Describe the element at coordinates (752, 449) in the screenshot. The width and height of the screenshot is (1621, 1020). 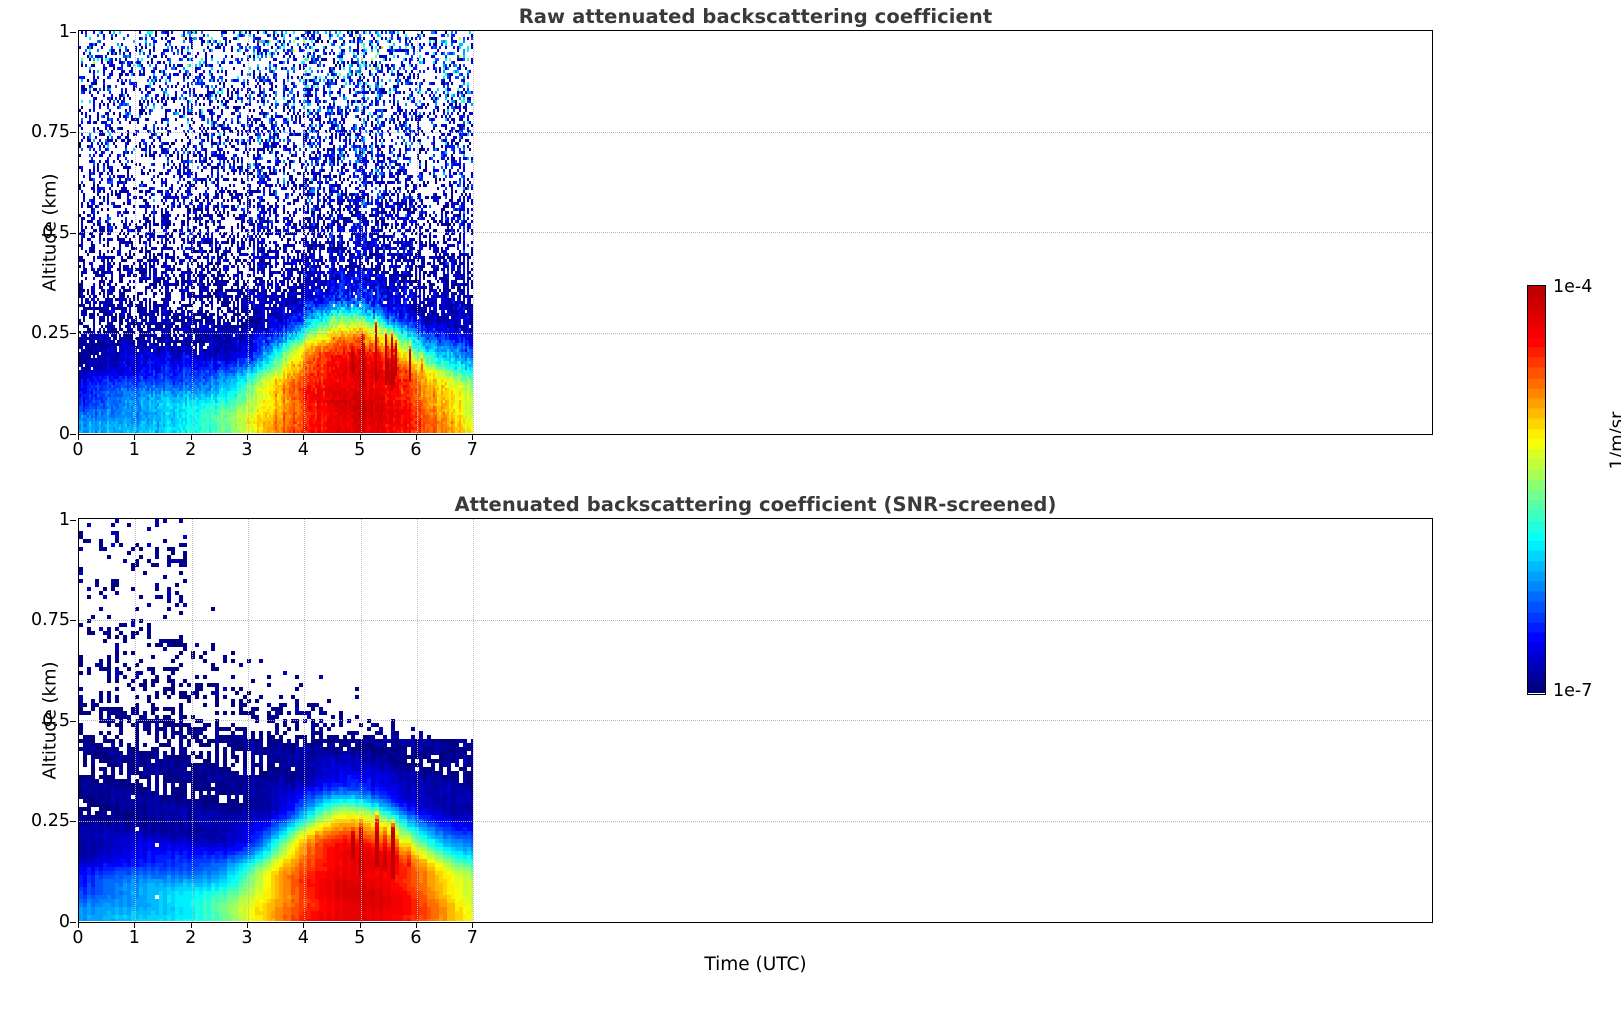
I see `x-axis-ticks-top: 0 1 2 3 4 5 6 7` at that location.